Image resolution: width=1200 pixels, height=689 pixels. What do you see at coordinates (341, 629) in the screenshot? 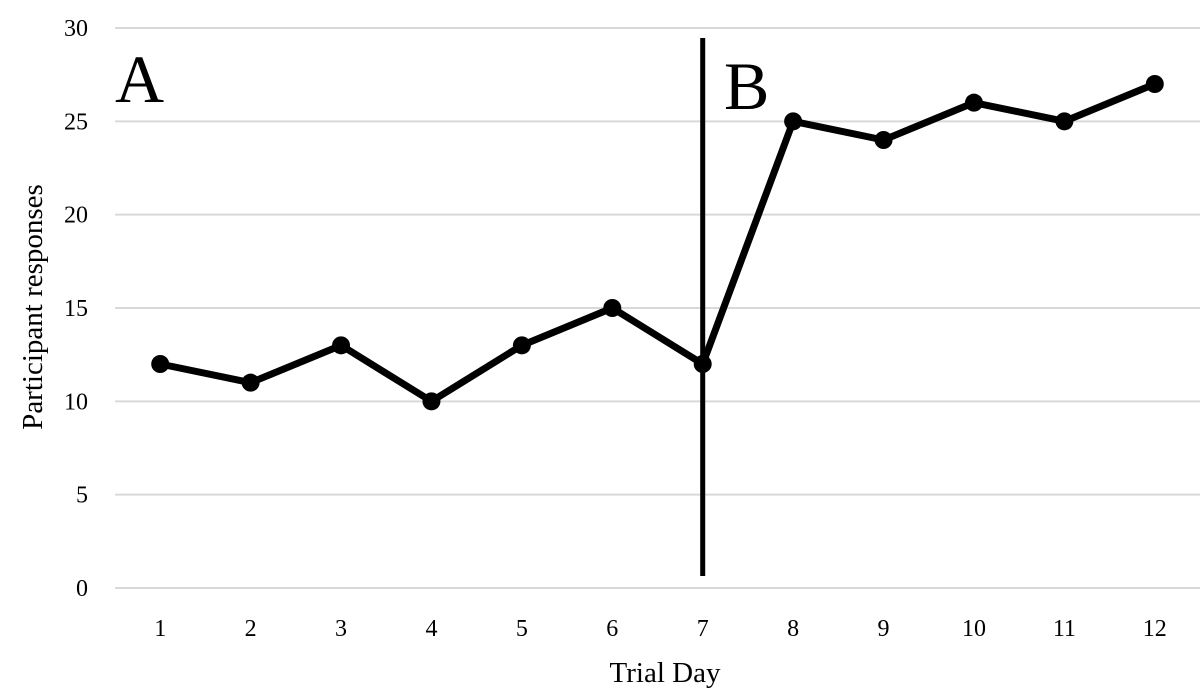
I see `x-tick-label-3: 3` at bounding box center [341, 629].